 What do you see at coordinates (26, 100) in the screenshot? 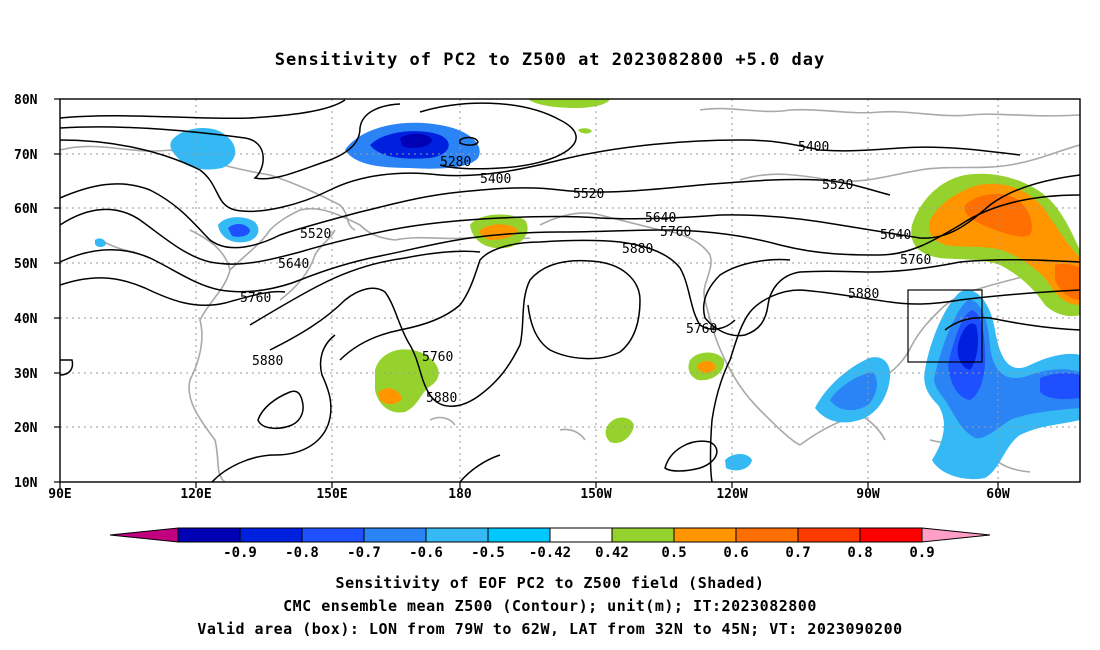
I see `lat-label: 80N` at bounding box center [26, 100].